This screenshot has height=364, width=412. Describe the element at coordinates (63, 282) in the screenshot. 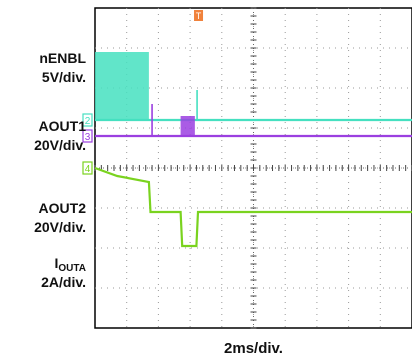

I see `channel-4-scale: 2A/div.` at that location.